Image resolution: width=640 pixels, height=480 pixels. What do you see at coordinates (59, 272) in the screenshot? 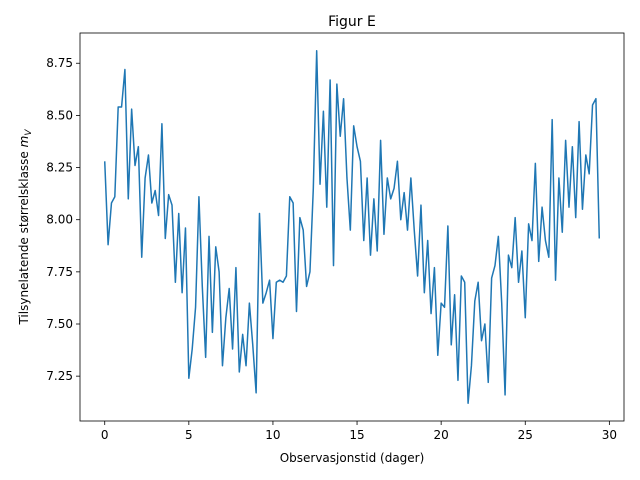
I see `y-tick-label: 7.75` at bounding box center [59, 272].